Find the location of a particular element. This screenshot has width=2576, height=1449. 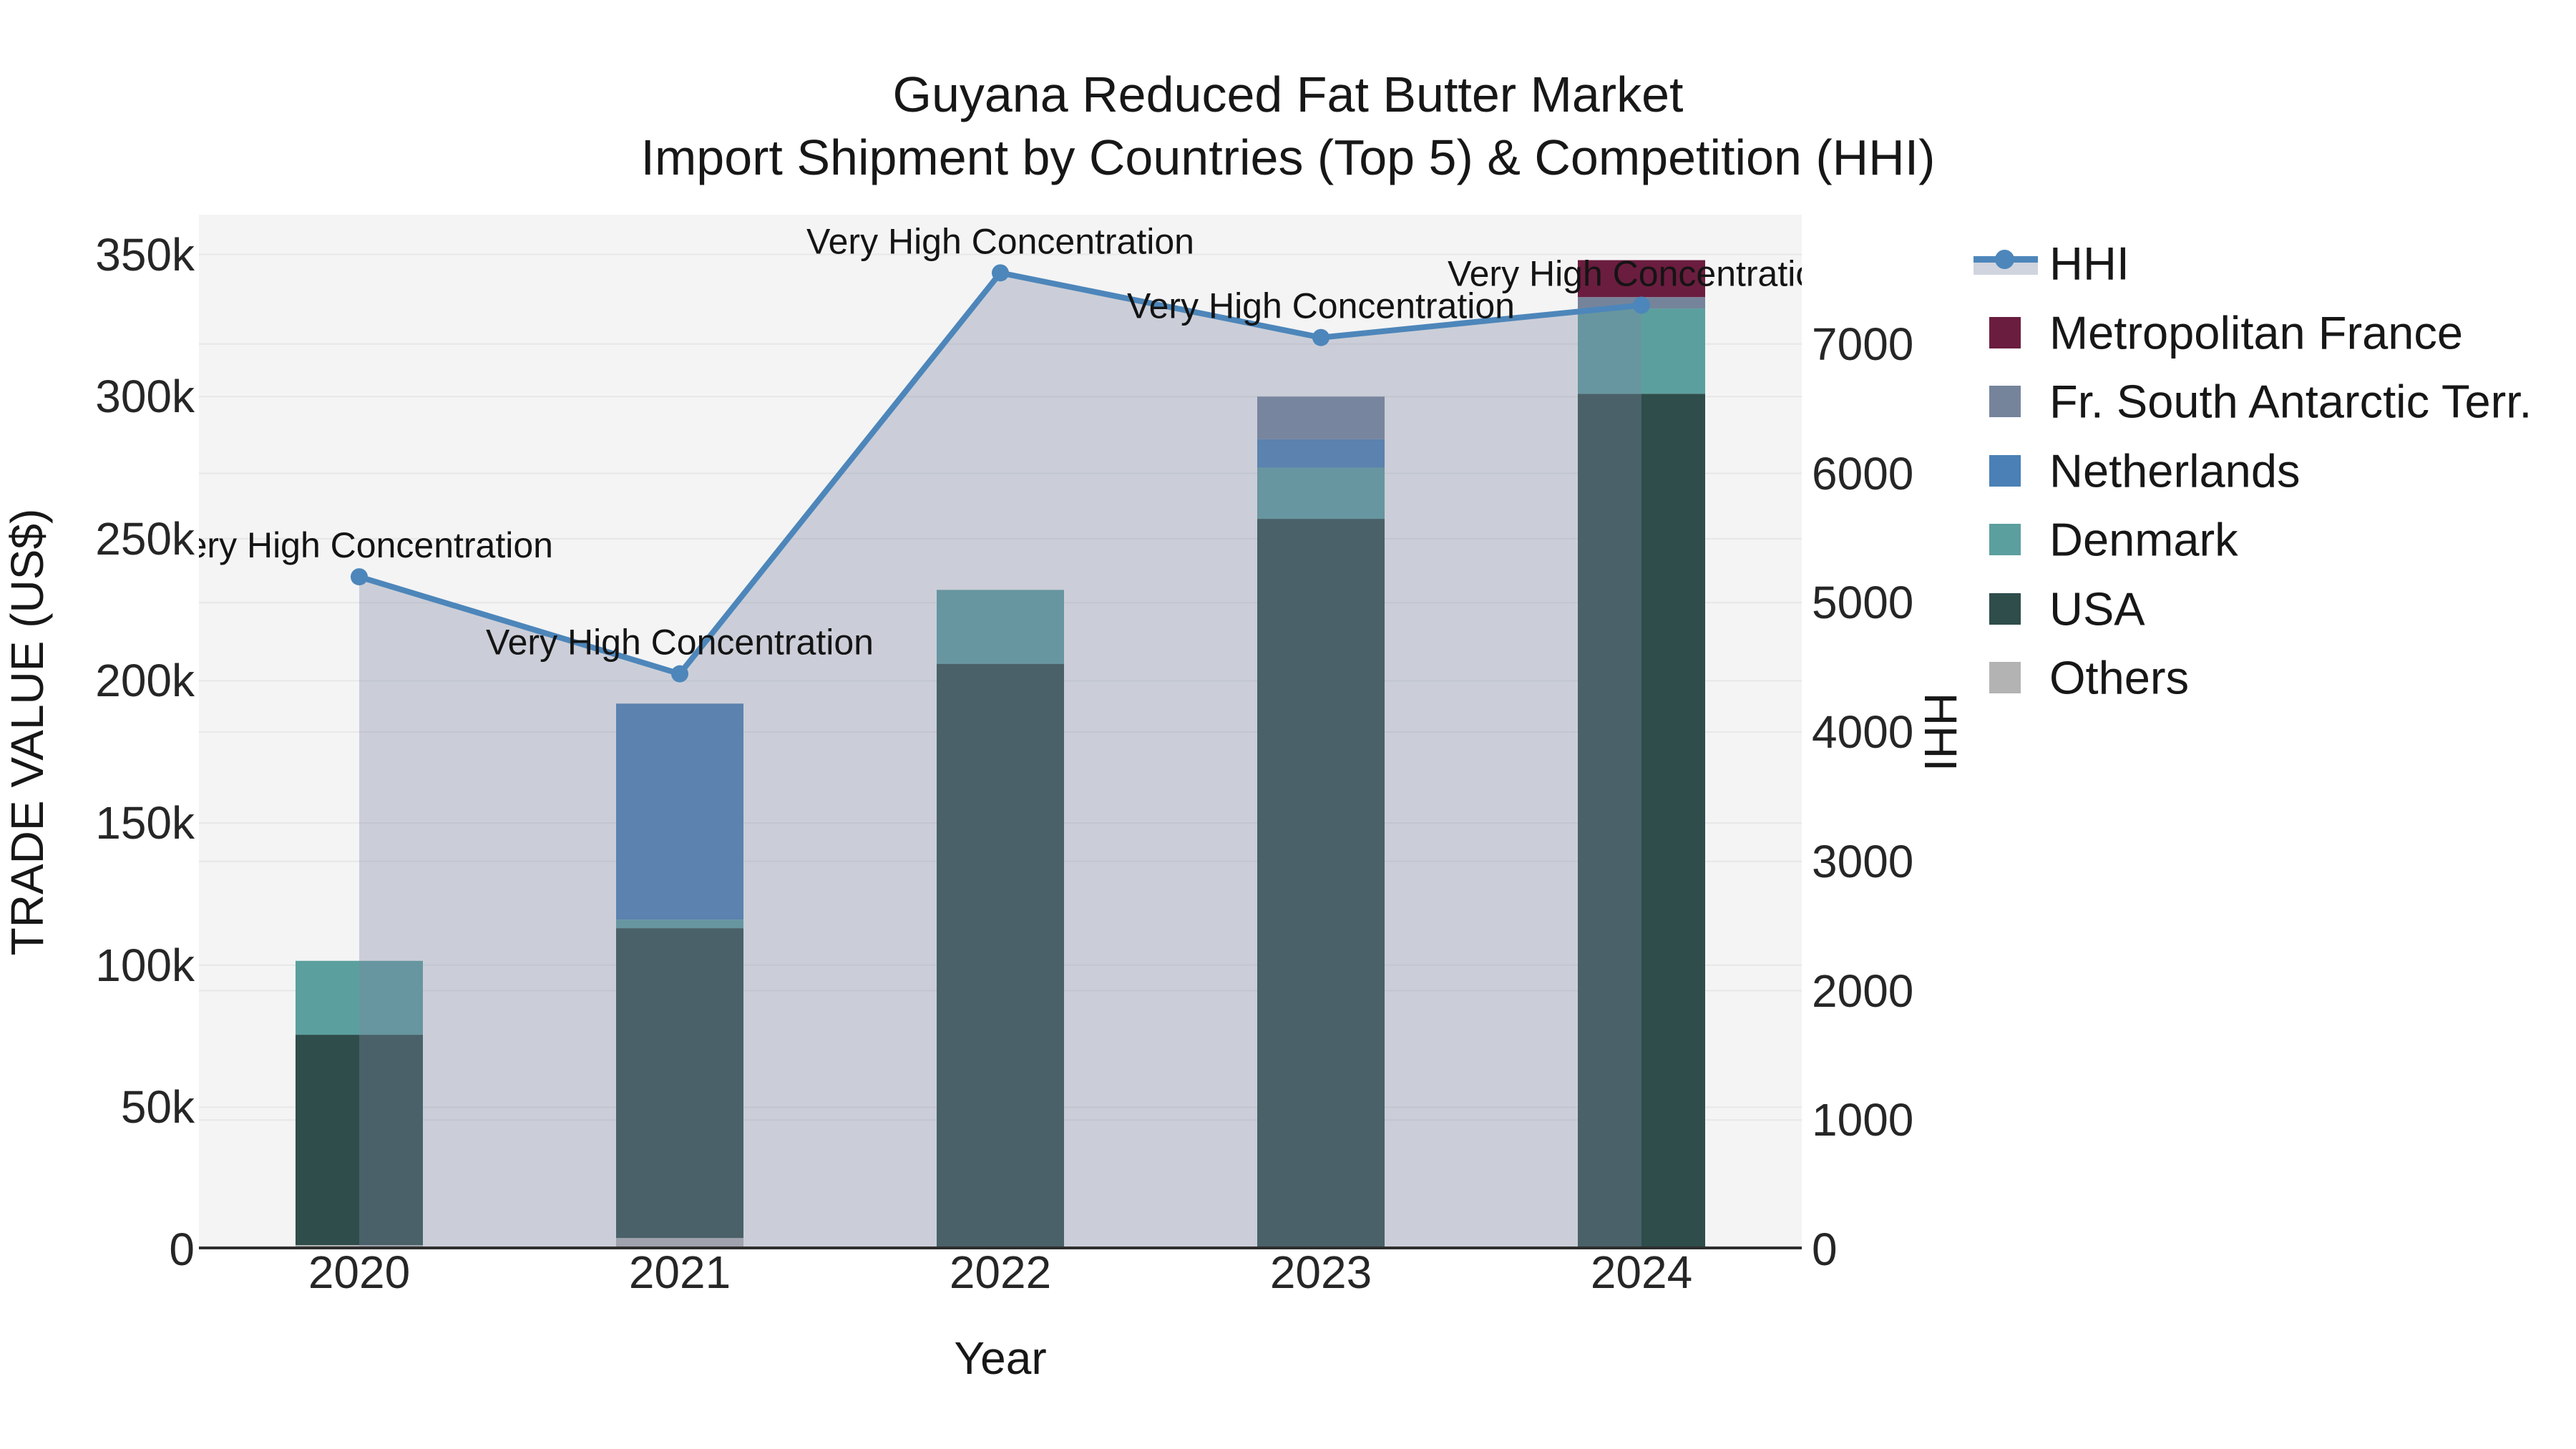

legend-item-metropolitan-france: Metropolitan France is located at coordinates (2274, 333).